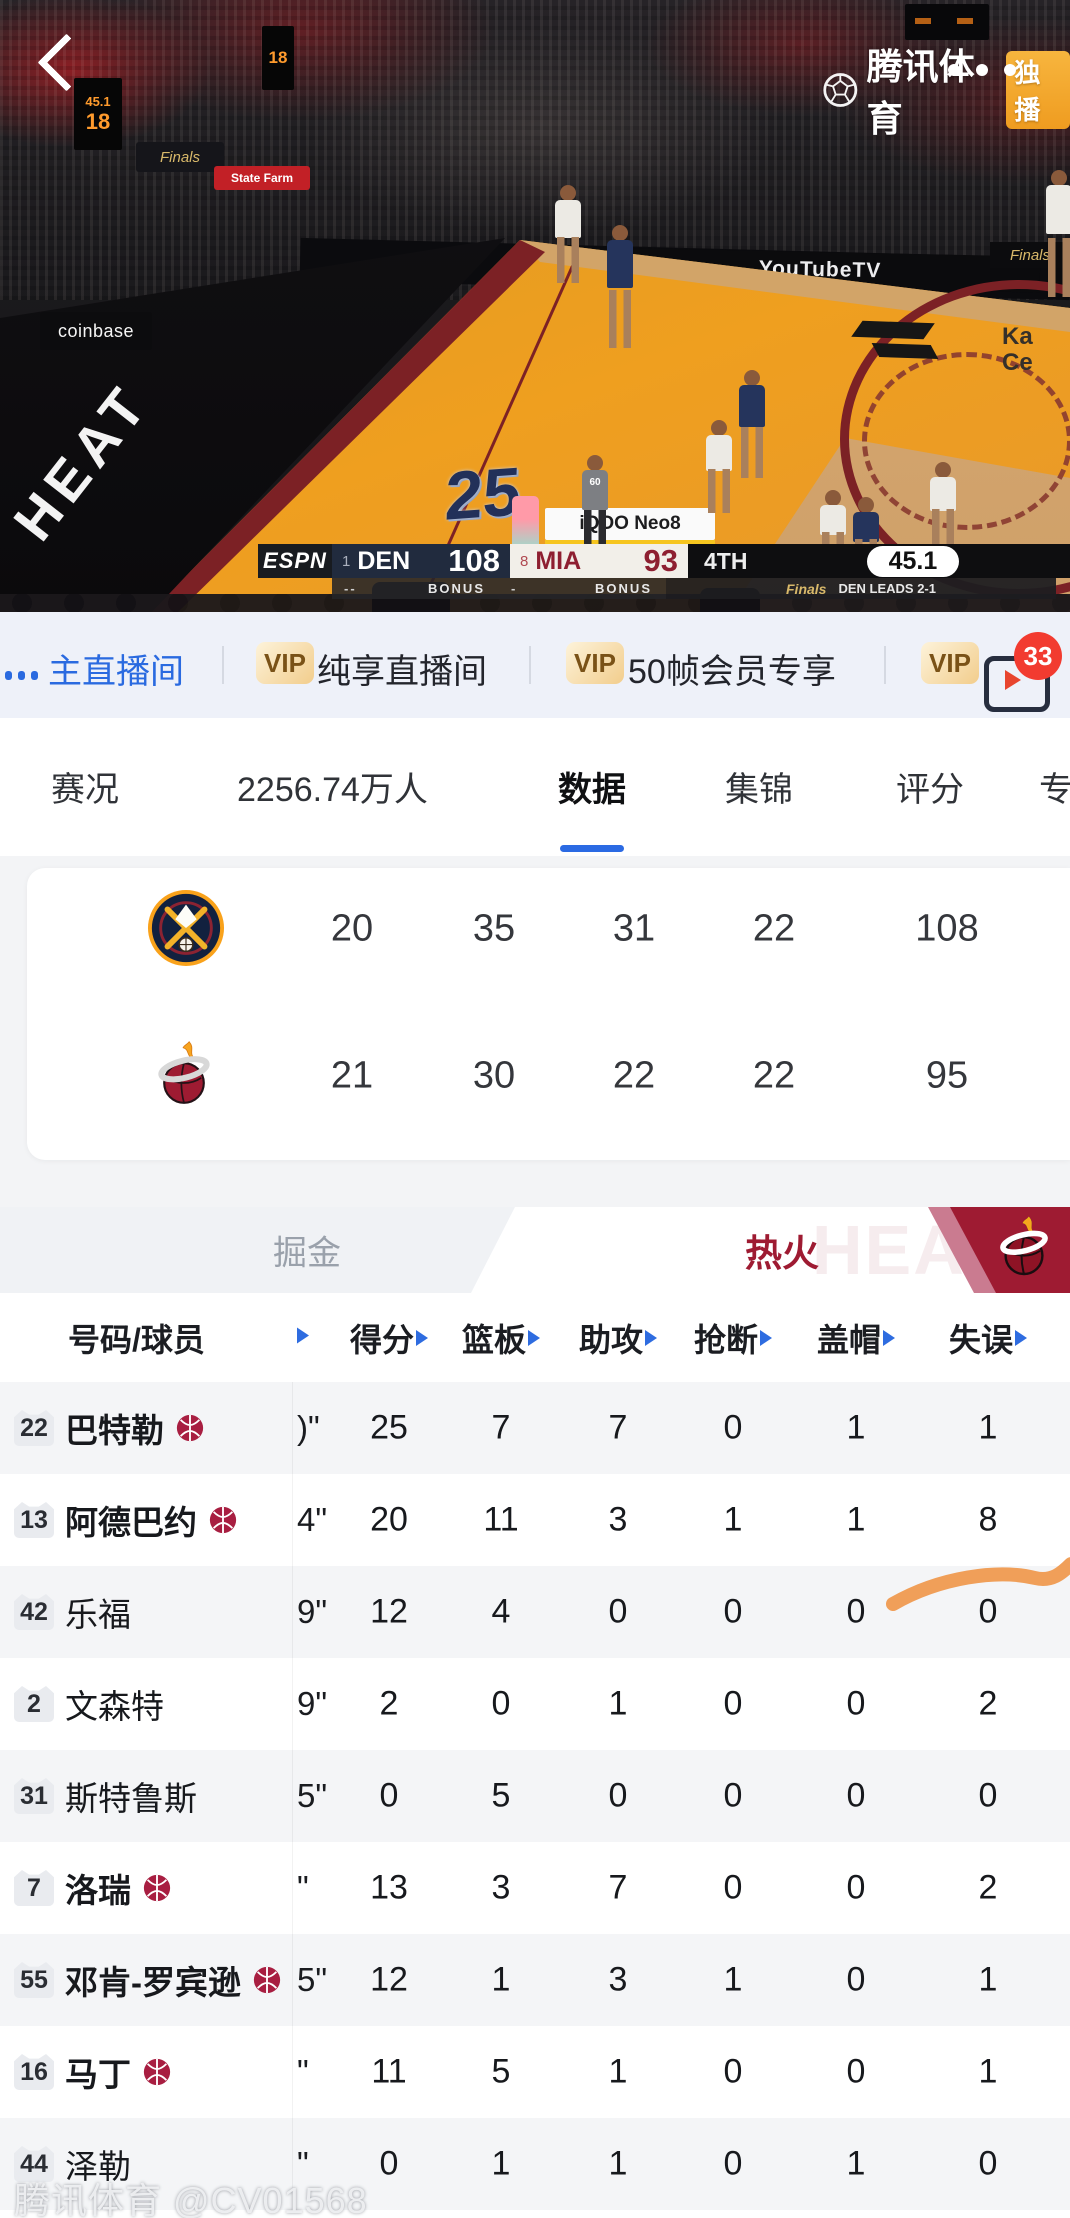  I want to click on jumbotron, so click(947, 22).